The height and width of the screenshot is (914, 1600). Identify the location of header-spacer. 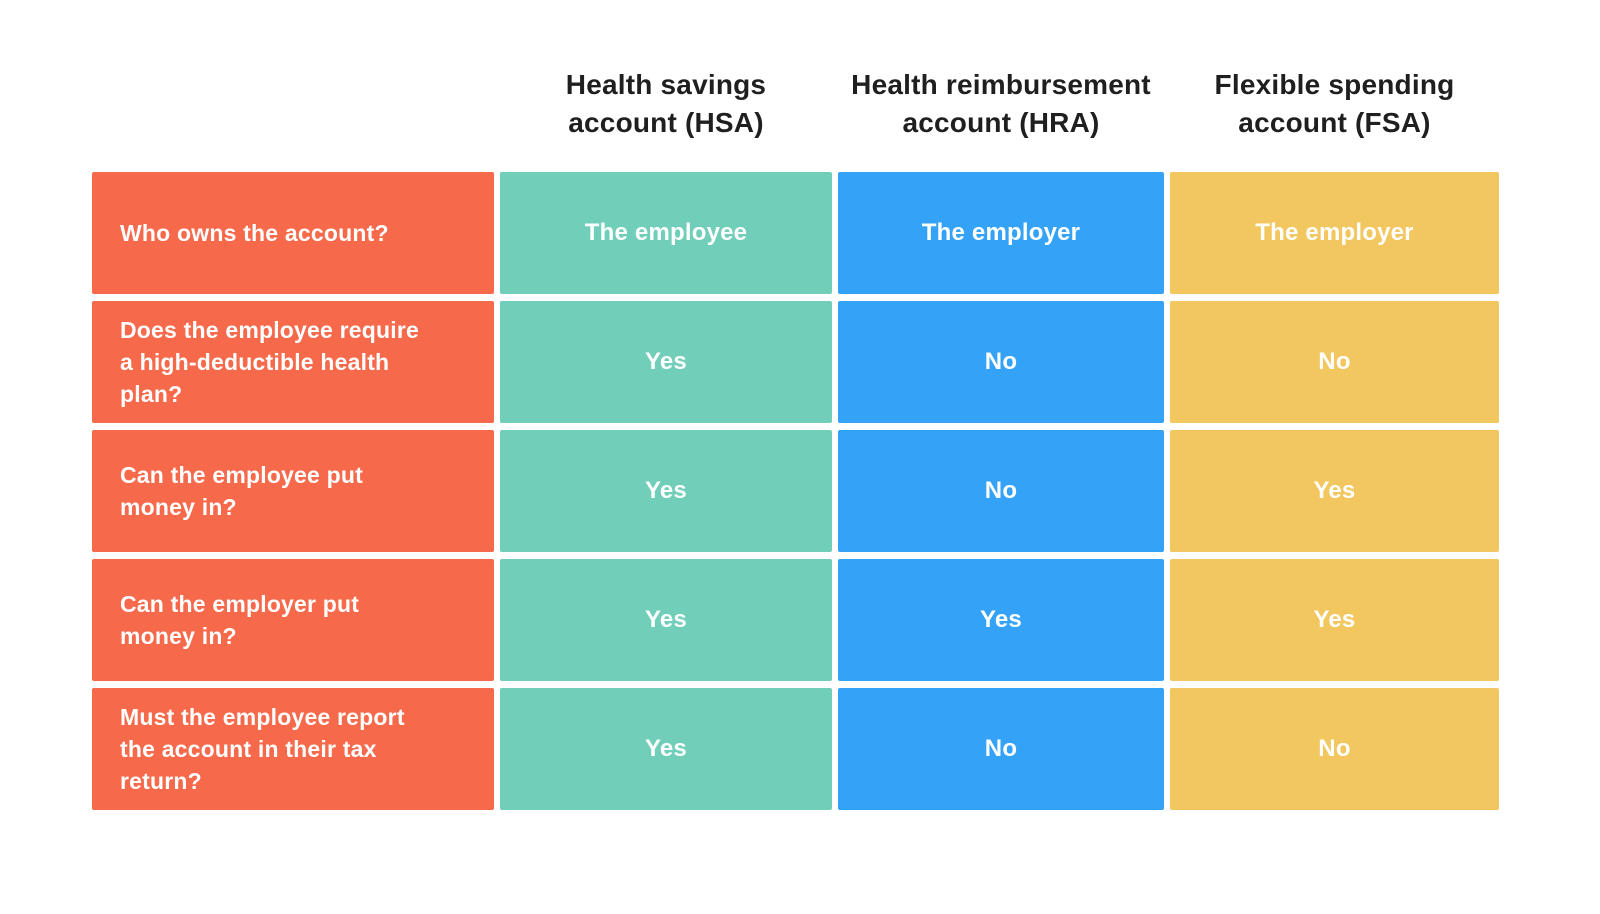
(293, 110).